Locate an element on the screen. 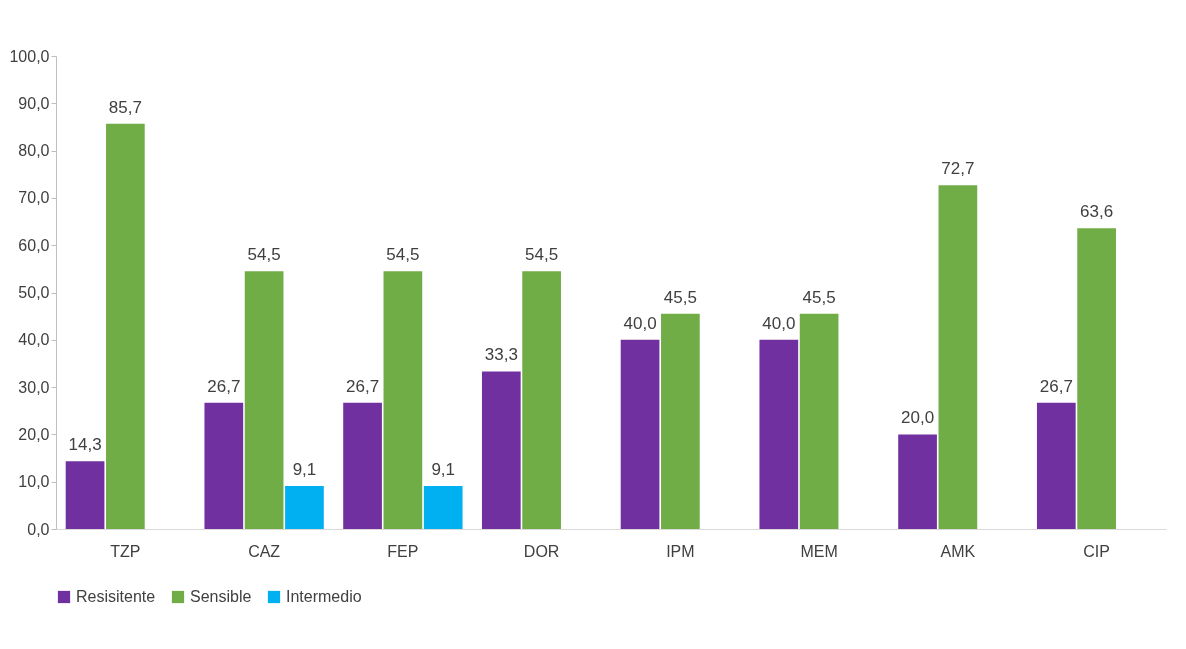 This screenshot has width=1186, height=649. x-tick-label: AMK is located at coordinates (958, 551).